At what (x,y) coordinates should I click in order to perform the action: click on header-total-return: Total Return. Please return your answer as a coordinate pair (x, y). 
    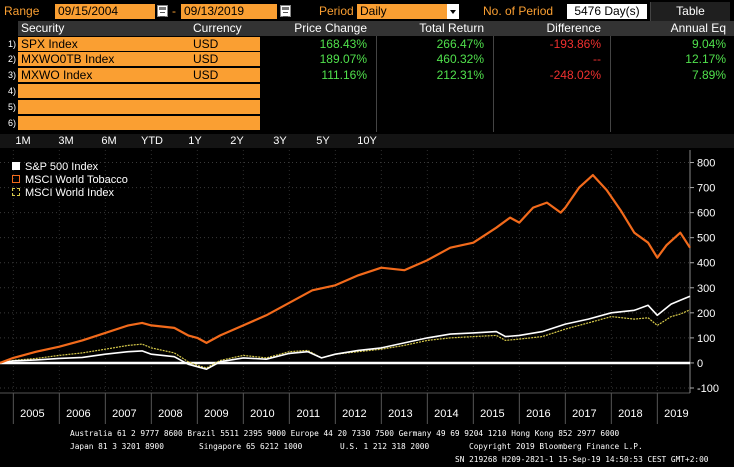
    Looking at the image, I should click on (435, 28).